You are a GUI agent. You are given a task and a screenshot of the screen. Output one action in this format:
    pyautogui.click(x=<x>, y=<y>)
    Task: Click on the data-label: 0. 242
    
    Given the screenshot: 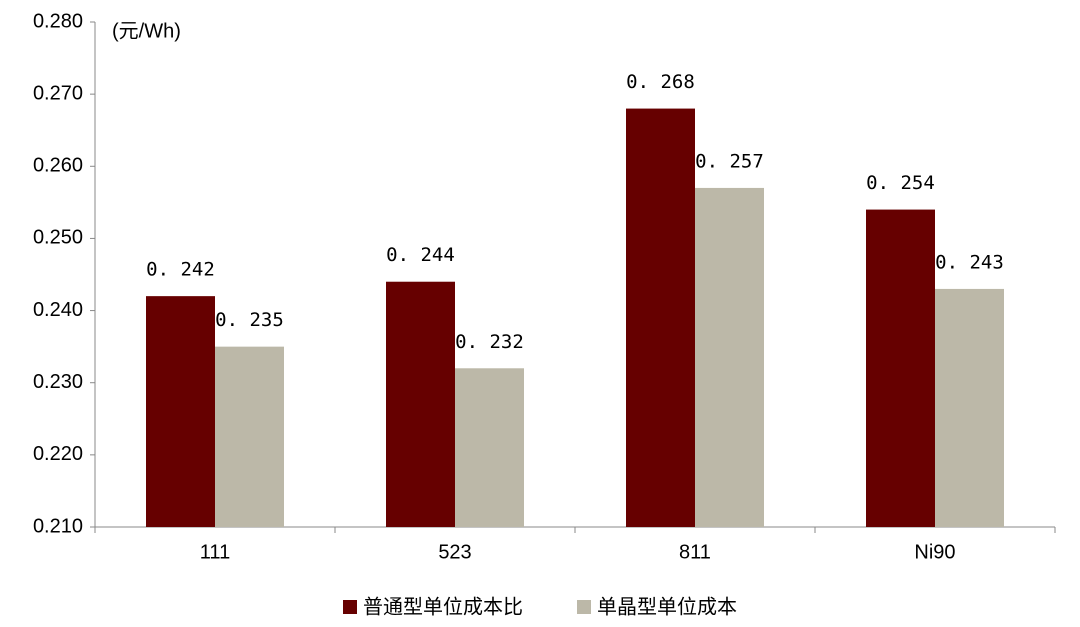 What is the action you would take?
    pyautogui.click(x=180, y=270)
    